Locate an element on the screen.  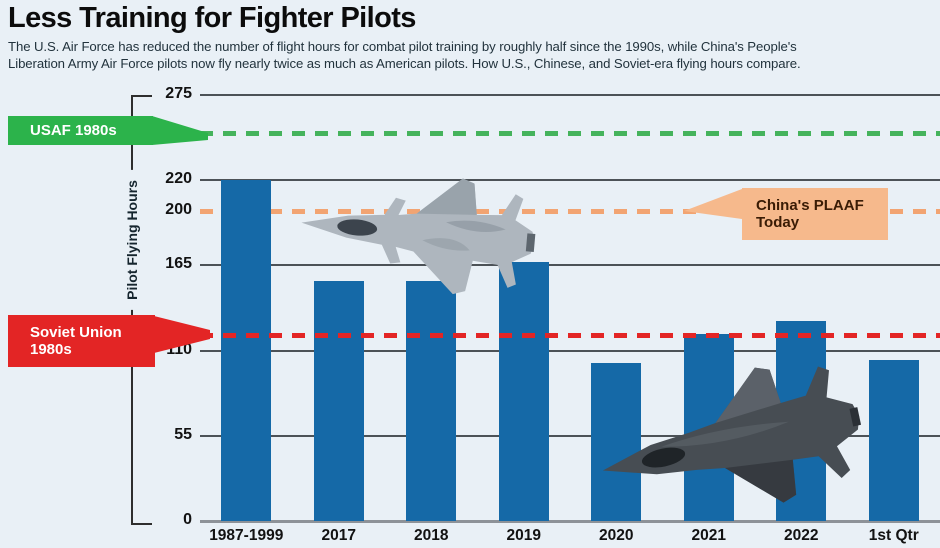
china-flag: China's PLAAF Today is located at coordinates (815, 214).